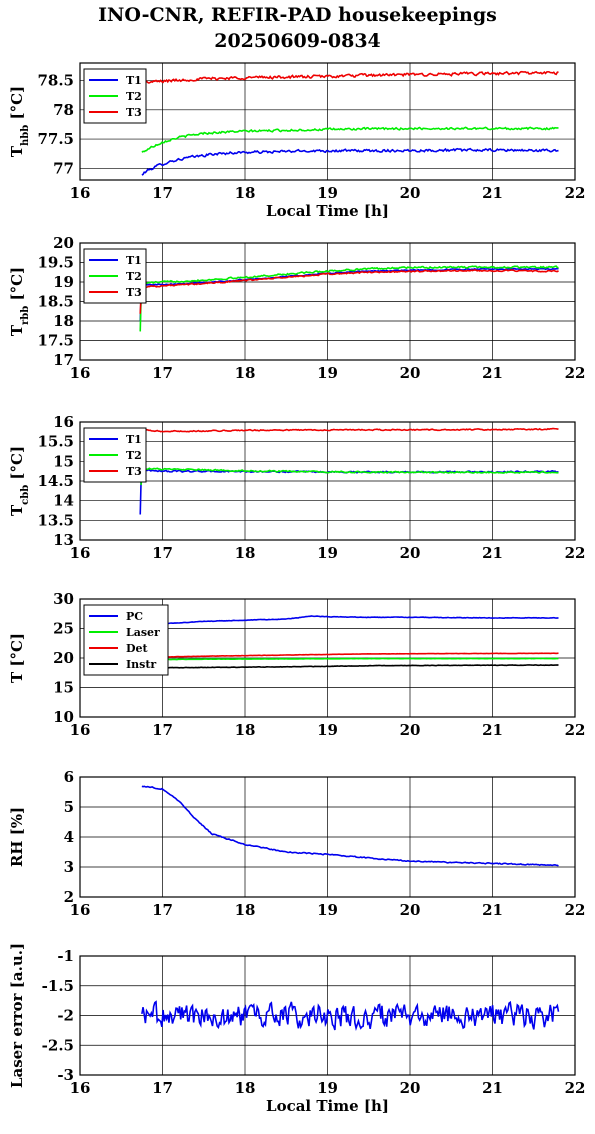 This screenshot has width=595, height=1134. What do you see at coordinates (55, 442) in the screenshot?
I see `y-tick-label: 15.5` at bounding box center [55, 442].